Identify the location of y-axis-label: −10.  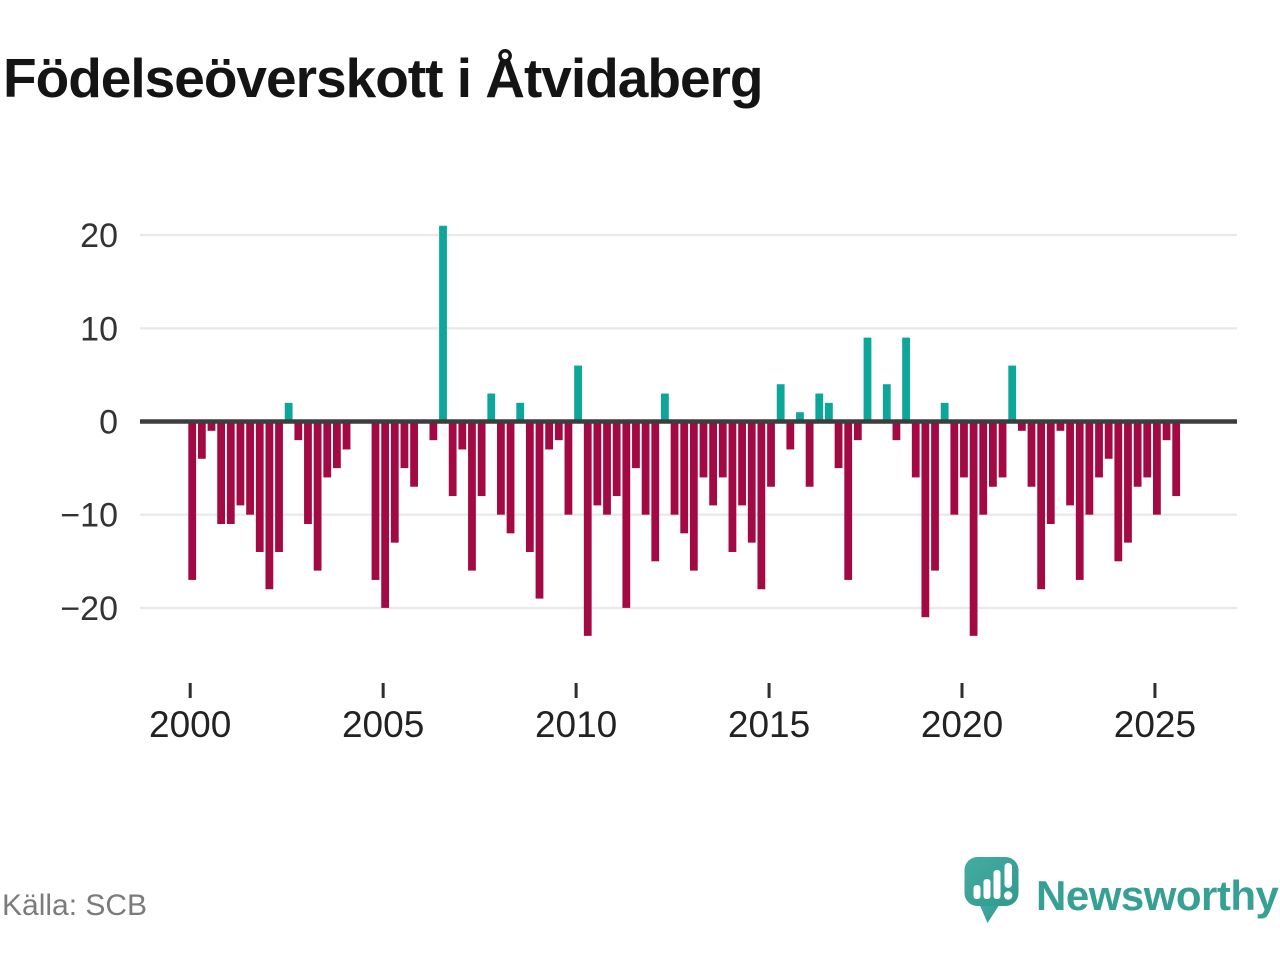
(89, 516).